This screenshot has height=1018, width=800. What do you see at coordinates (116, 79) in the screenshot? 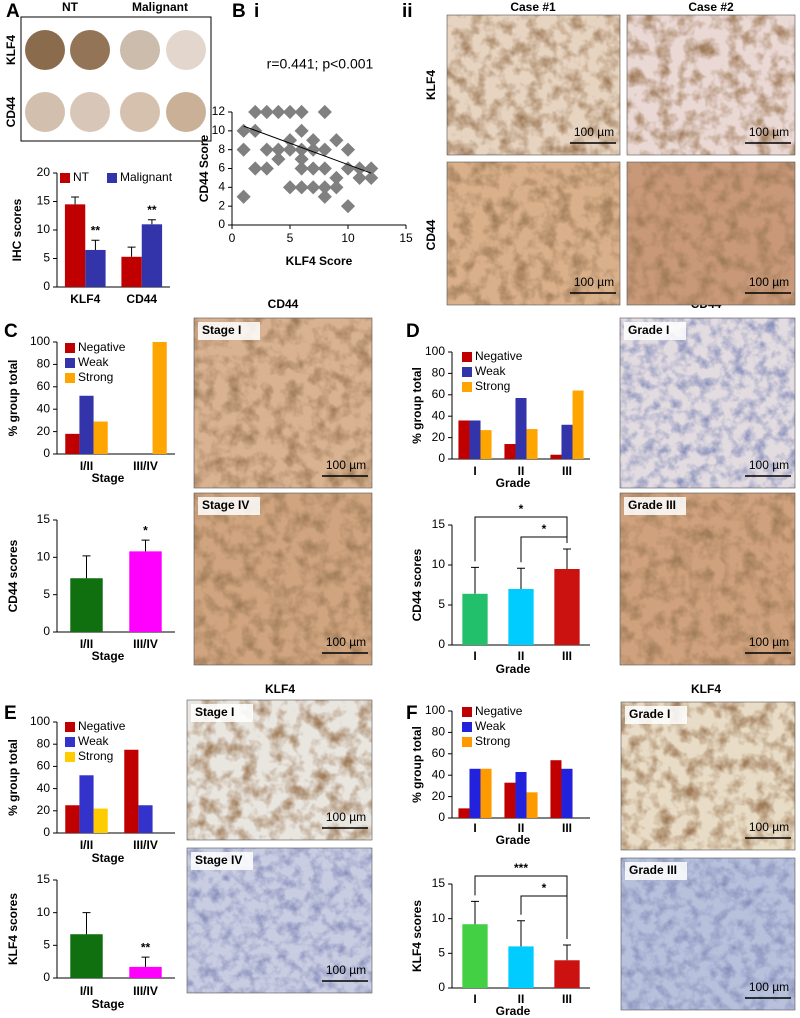
I see `tma-frame` at bounding box center [116, 79].